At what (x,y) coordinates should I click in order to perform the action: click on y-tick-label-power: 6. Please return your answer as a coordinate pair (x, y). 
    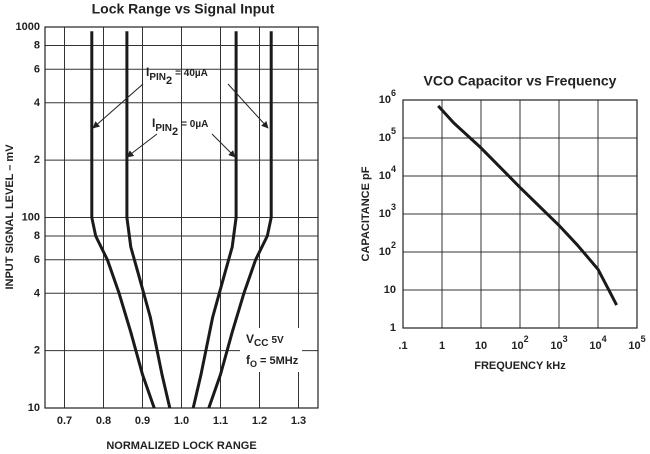
    Looking at the image, I should click on (393, 93).